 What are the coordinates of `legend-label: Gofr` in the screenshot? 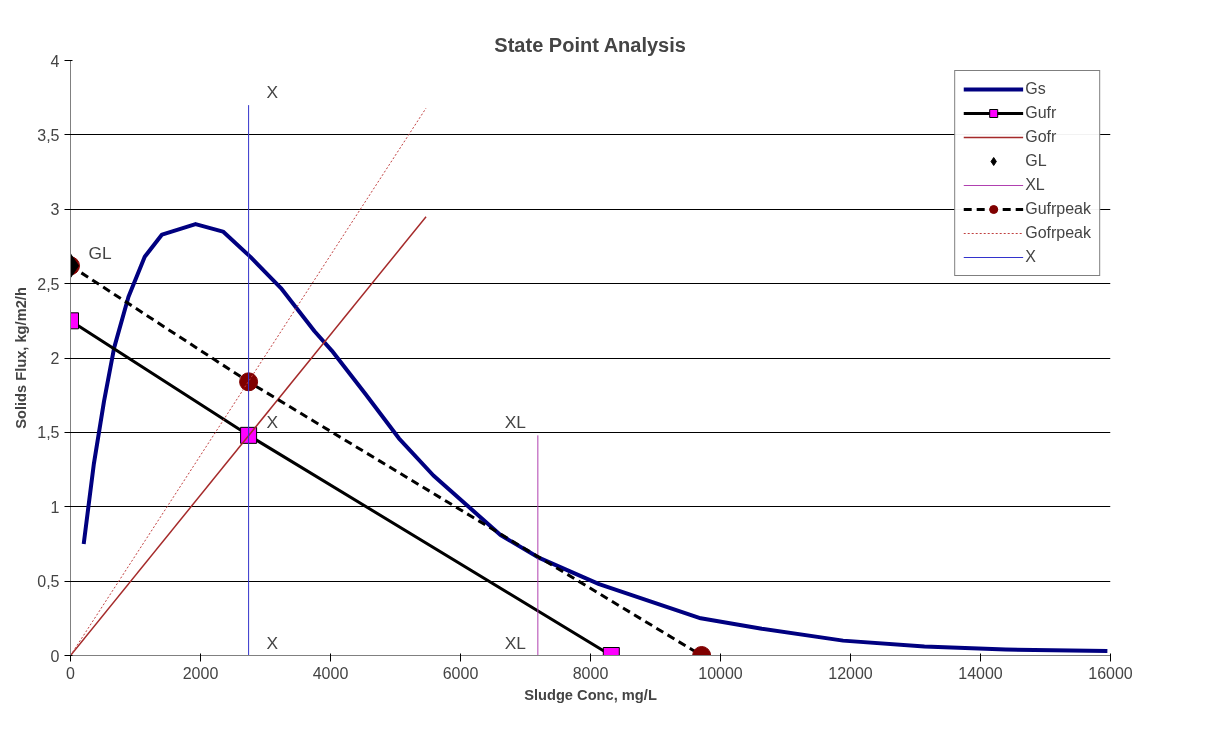 It's located at (1041, 137).